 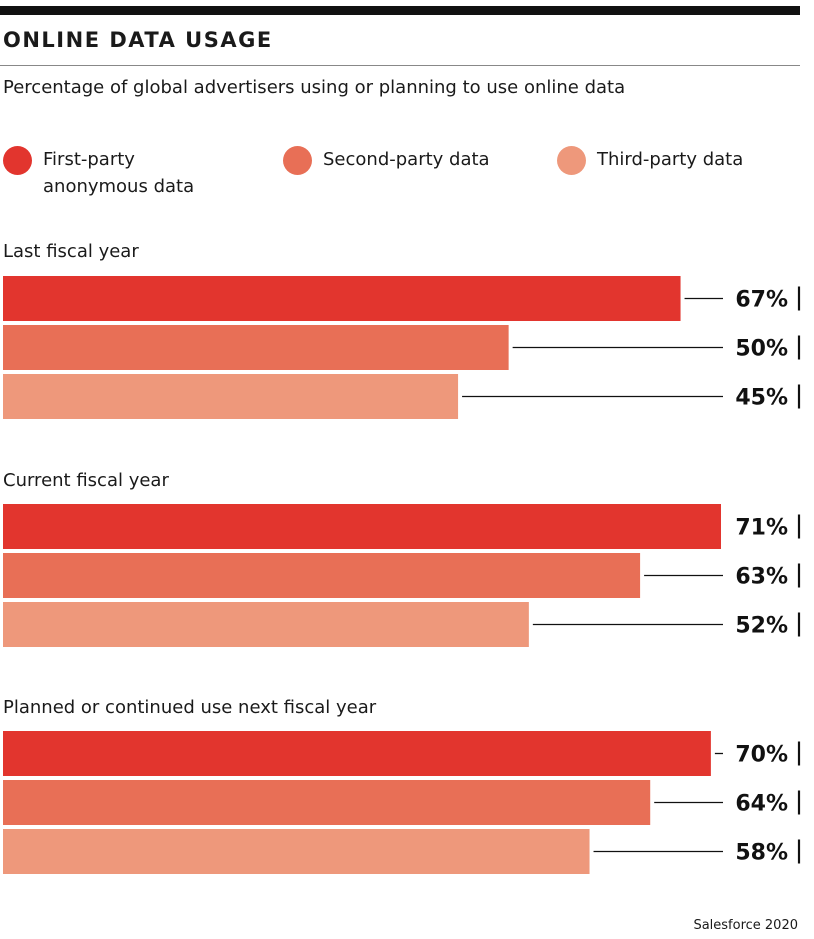 I want to click on top-rule, so click(x=400, y=10).